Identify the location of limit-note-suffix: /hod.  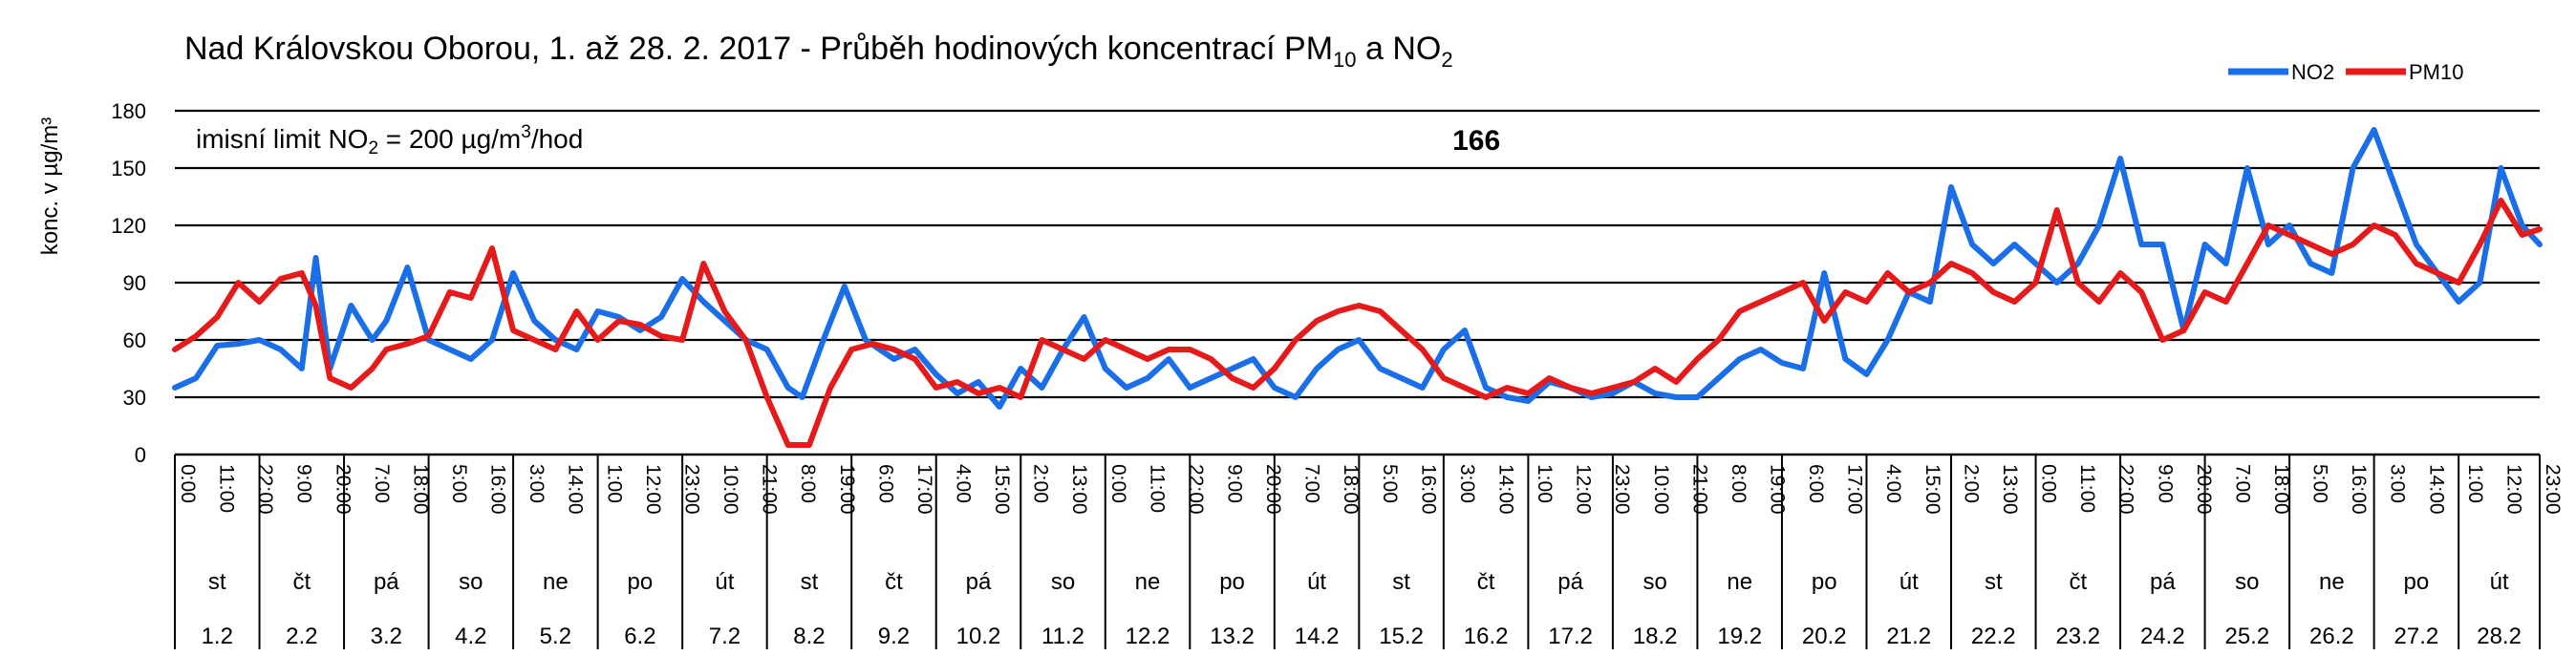
(557, 139).